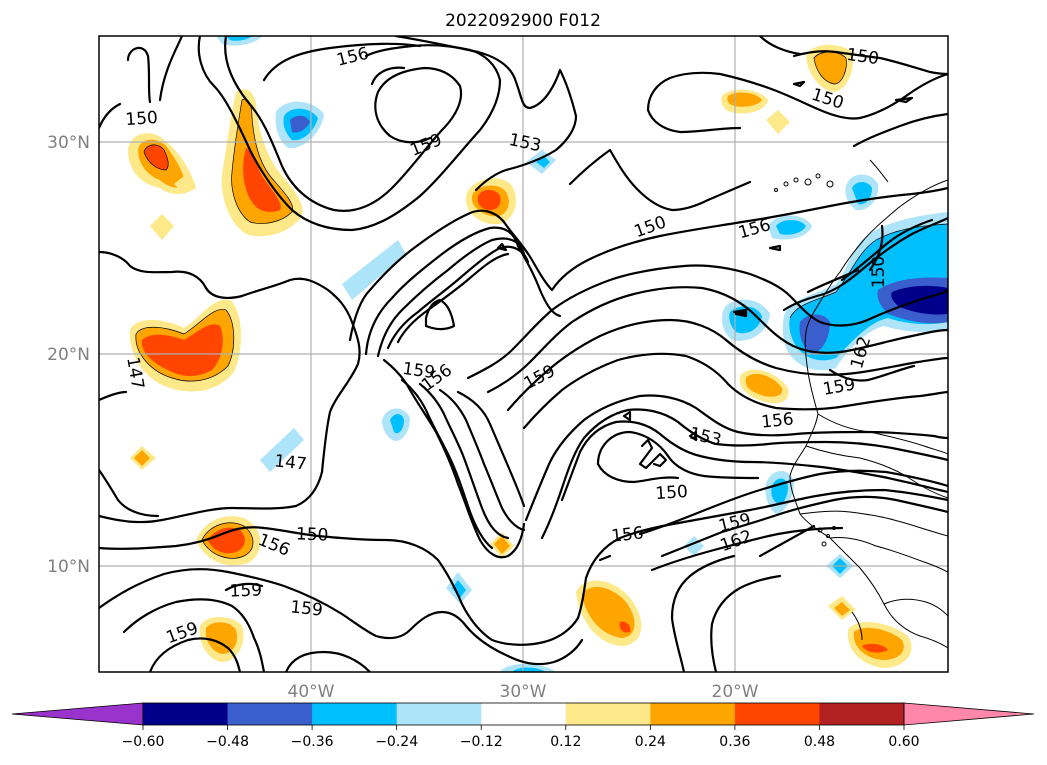 This screenshot has width=1047, height=765. I want to click on colorbar-tick-label: −0.36, so click(312, 742).